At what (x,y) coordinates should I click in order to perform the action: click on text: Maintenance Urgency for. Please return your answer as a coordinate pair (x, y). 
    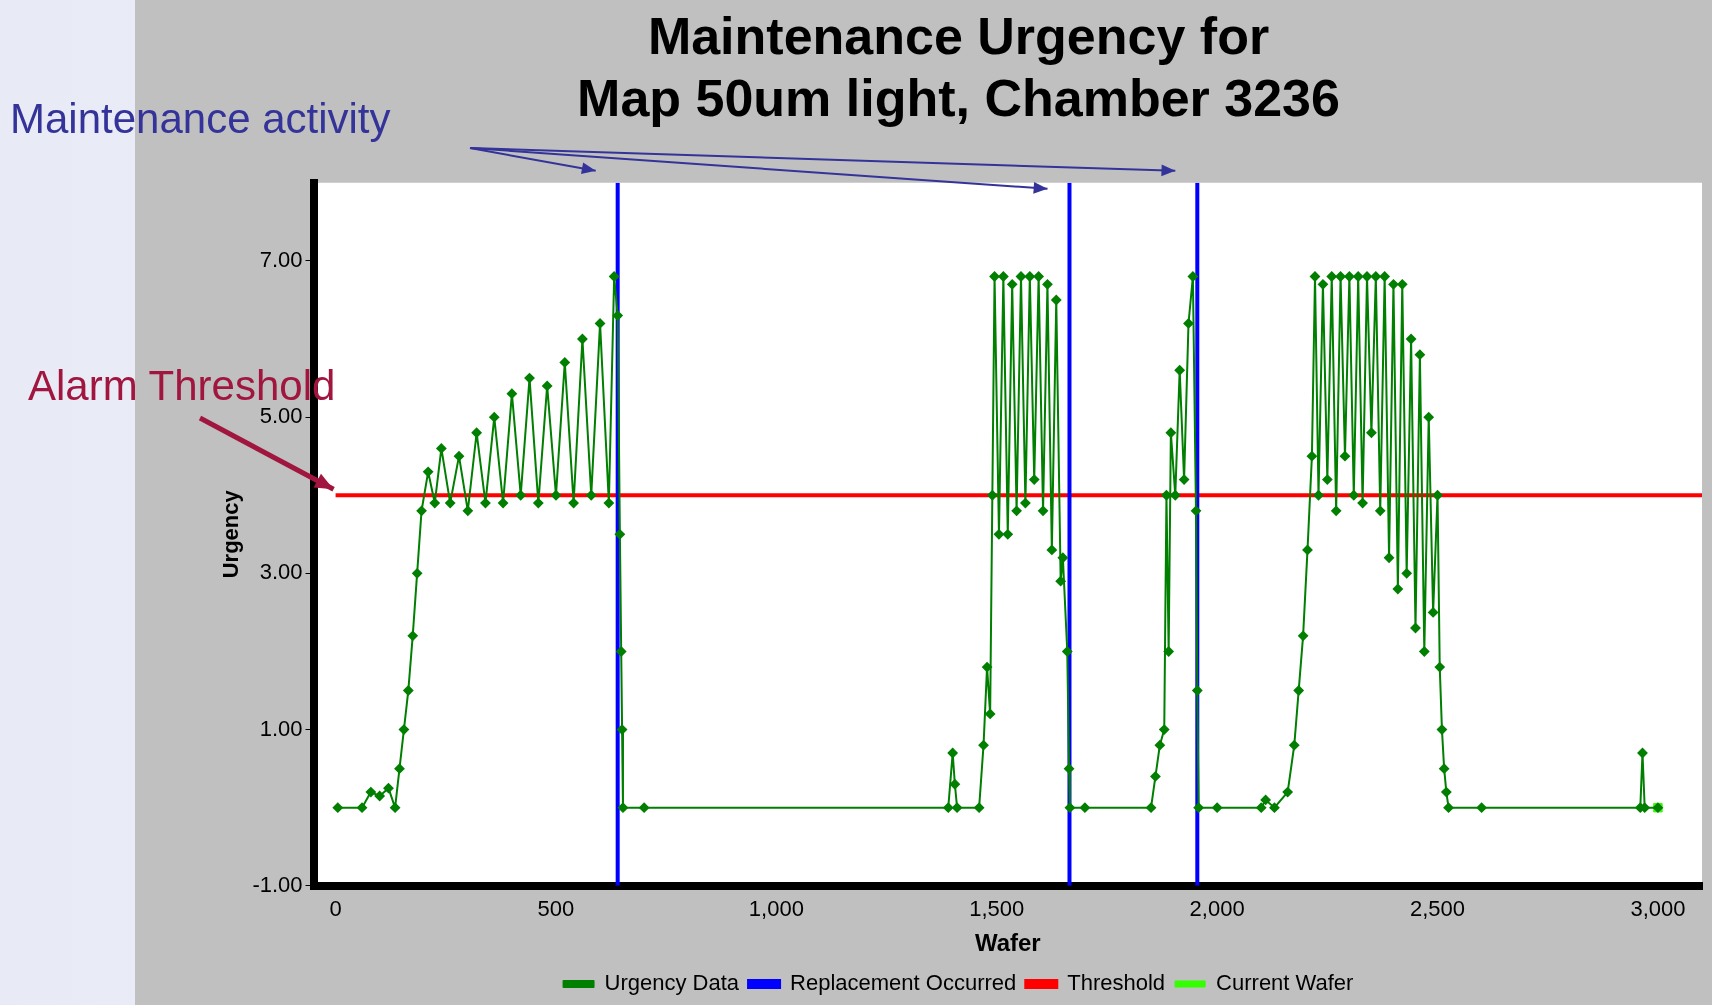
    Looking at the image, I should click on (958, 35).